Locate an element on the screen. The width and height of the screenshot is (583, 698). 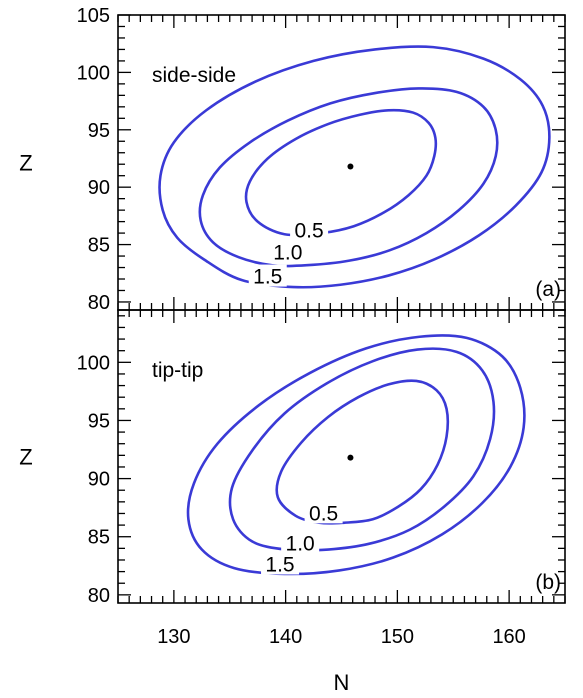
panel-label: (a) is located at coordinates (548, 289).